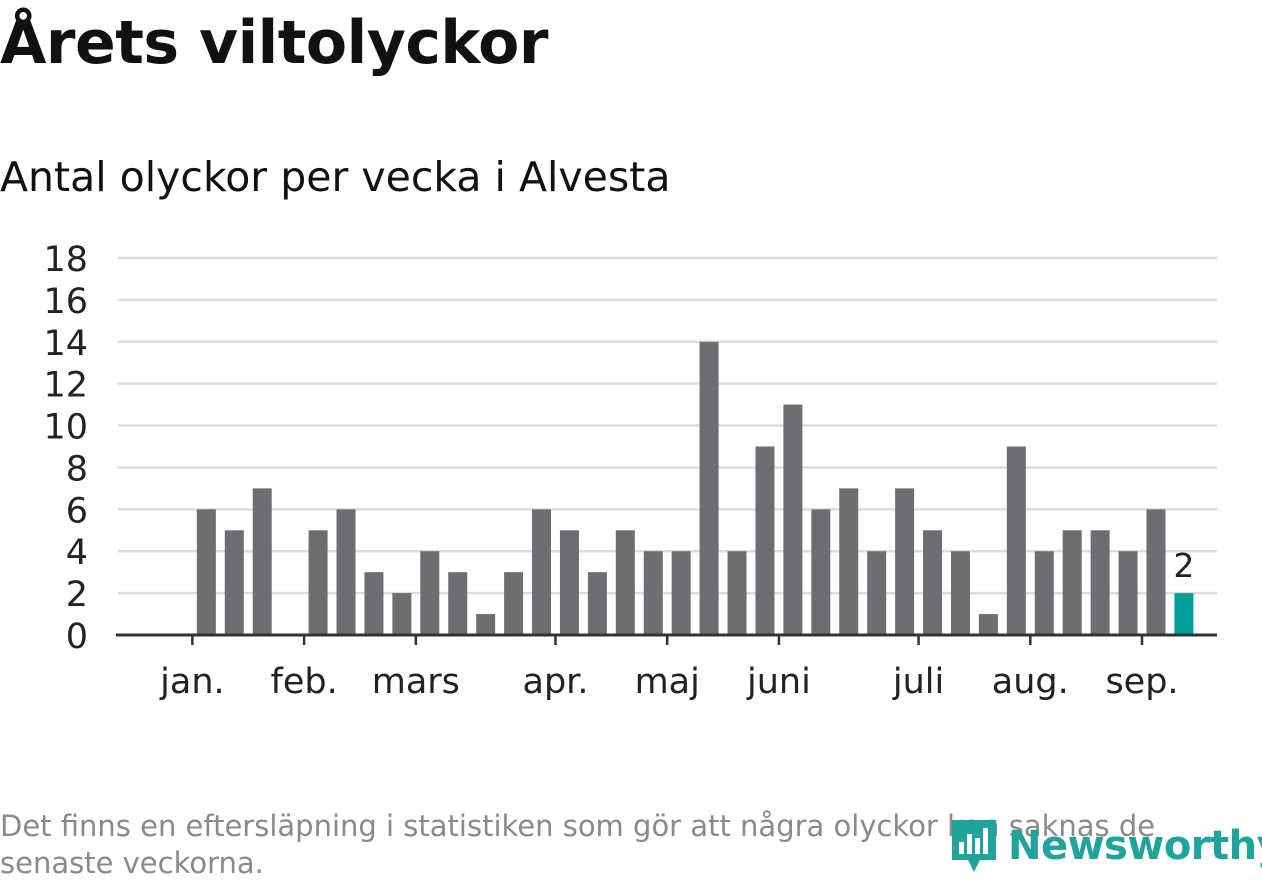  Describe the element at coordinates (416, 682) in the screenshot. I see `x-tick-label: mars` at that location.